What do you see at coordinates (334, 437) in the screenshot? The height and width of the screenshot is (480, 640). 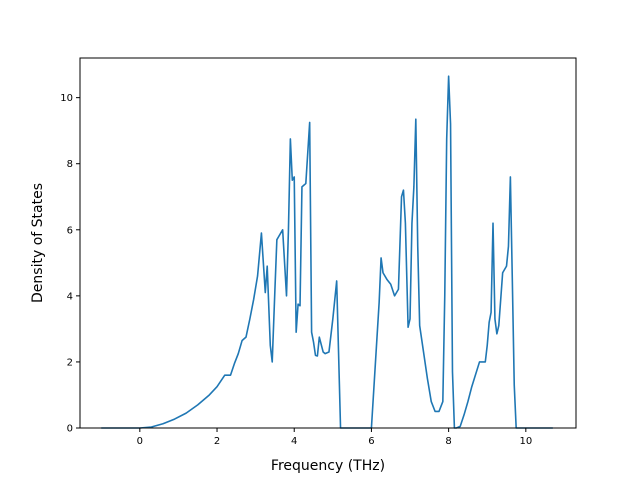 I see `x-axis: 0 2 4 6 8 10` at bounding box center [334, 437].